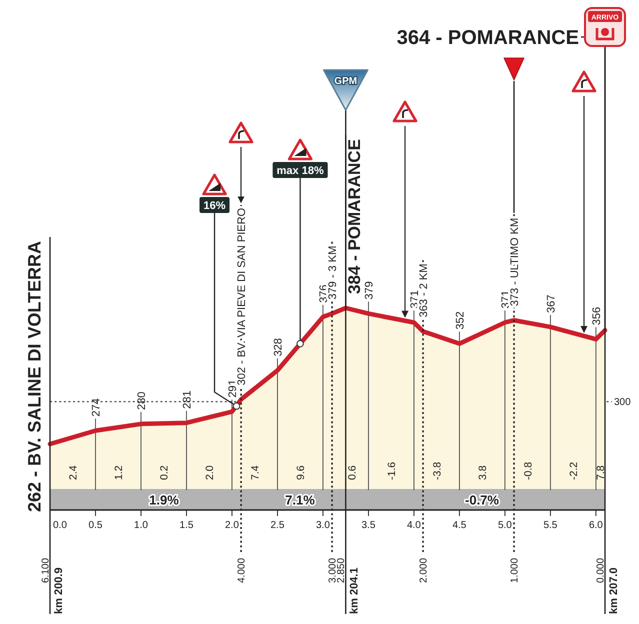 The image size is (639, 624). Describe the element at coordinates (95, 525) in the screenshot. I see `x-tick-label: 0.5` at that location.